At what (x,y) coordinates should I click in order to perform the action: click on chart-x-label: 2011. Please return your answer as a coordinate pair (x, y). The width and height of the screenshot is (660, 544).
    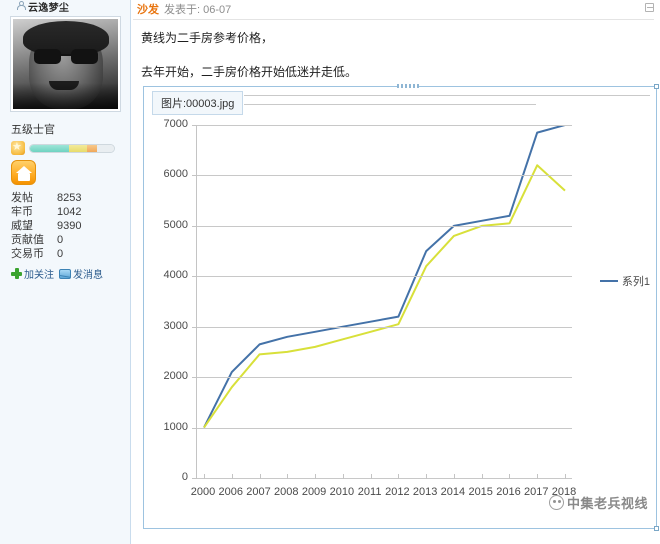
    Looking at the image, I should click on (369, 492).